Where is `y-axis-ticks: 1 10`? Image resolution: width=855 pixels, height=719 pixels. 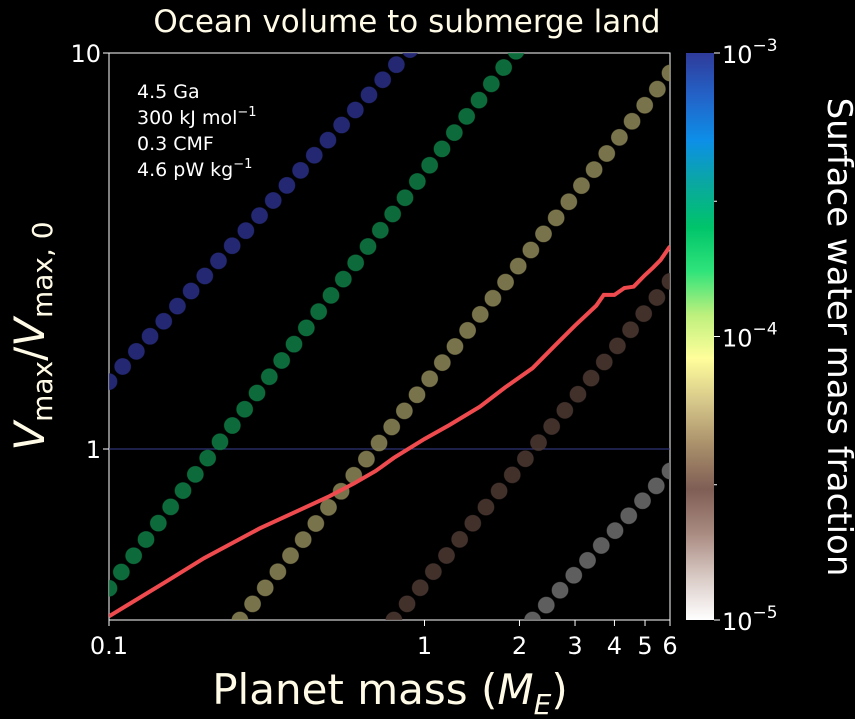
y-axis-ticks: 1 10 is located at coordinates (89, 252).